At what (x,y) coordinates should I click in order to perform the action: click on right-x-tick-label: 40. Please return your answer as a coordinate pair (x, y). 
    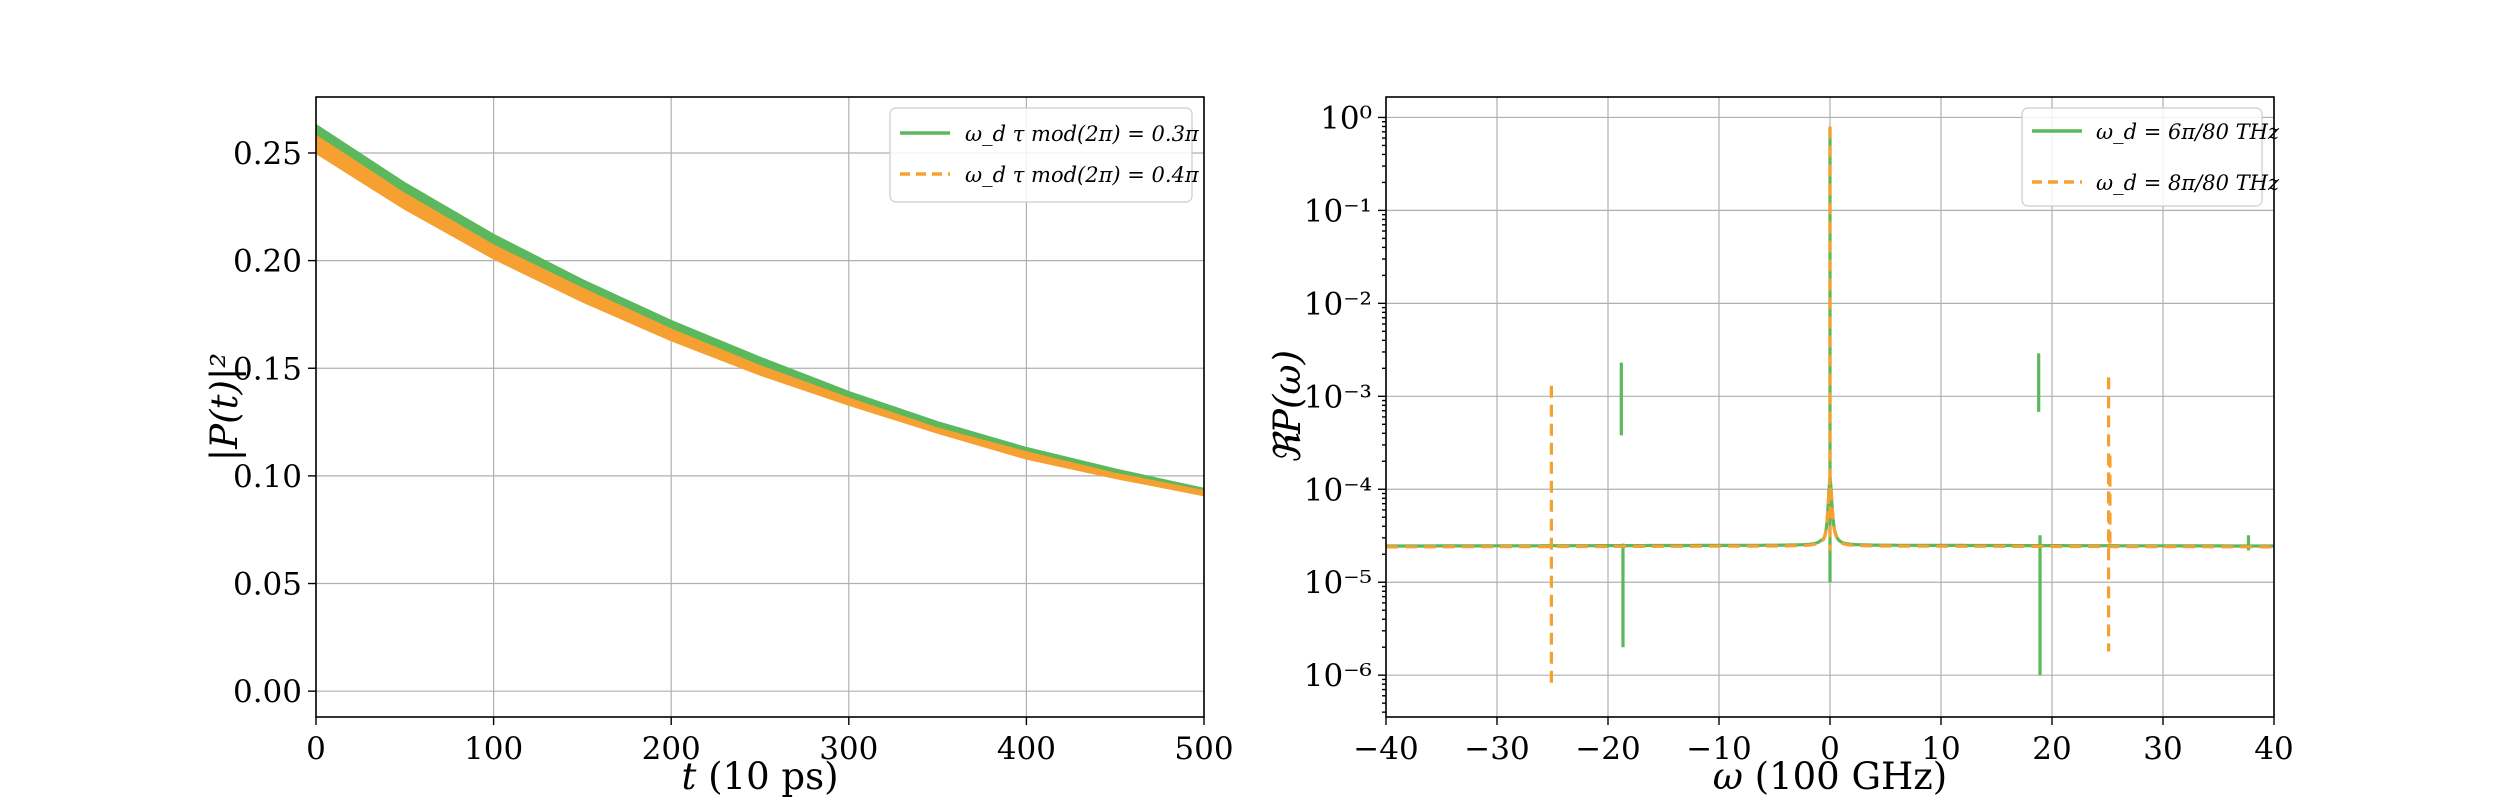
    Looking at the image, I should click on (2273, 749).